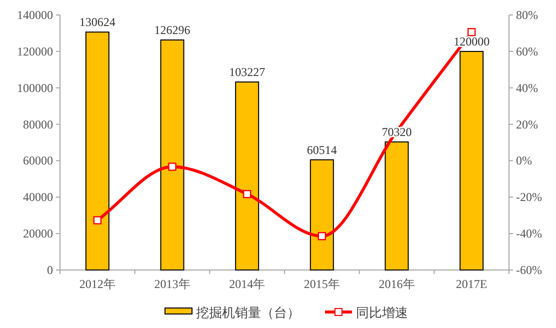 This screenshot has height=328, width=556. I want to click on y-tick-label: 100000, so click(35, 87).